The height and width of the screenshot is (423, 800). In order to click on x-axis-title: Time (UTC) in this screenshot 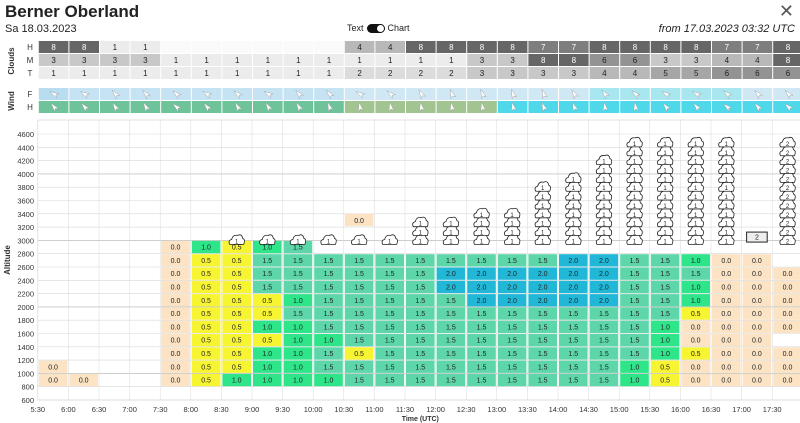, I will do `click(420, 419)`.